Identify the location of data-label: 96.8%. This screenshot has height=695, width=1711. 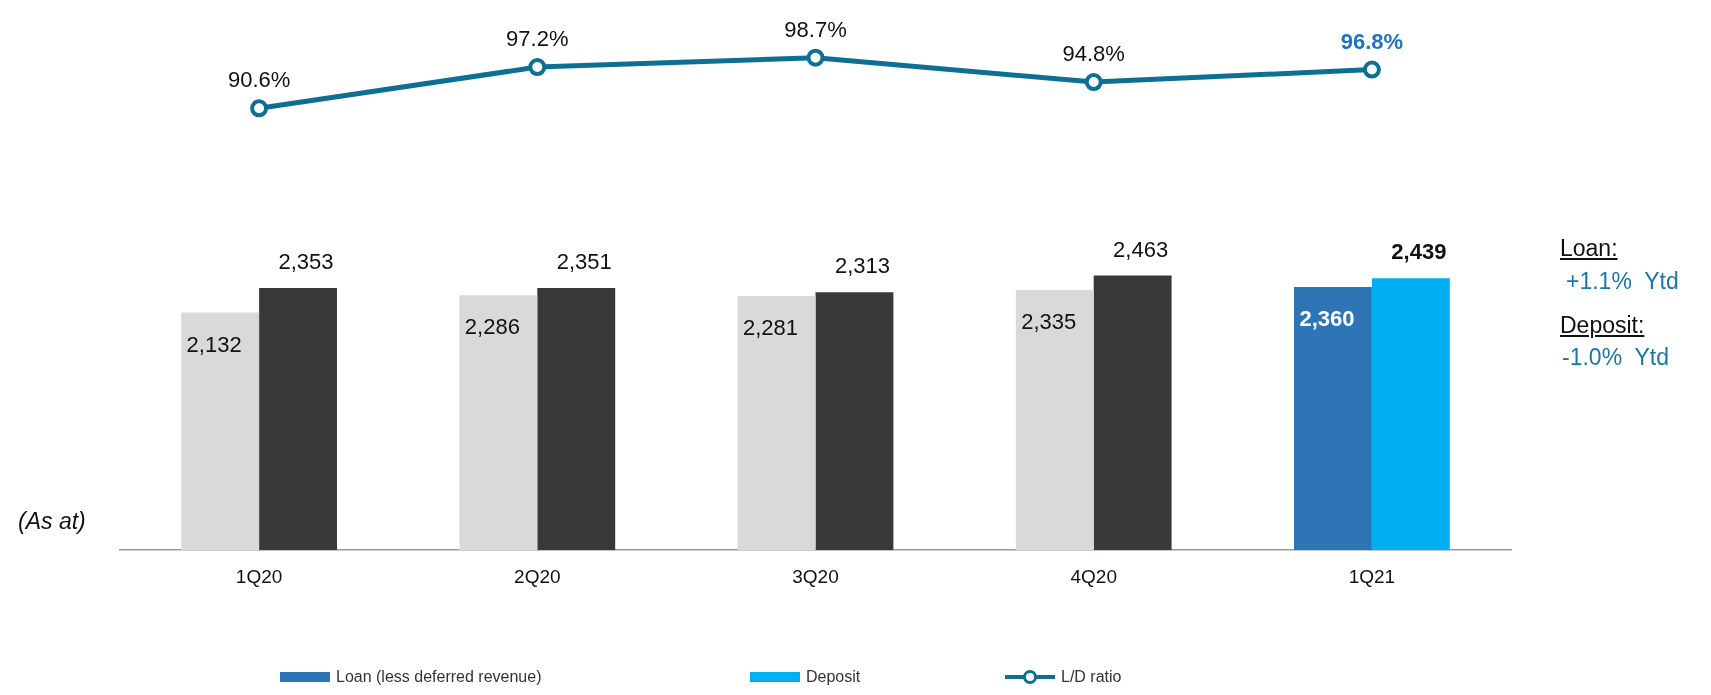
(1372, 41).